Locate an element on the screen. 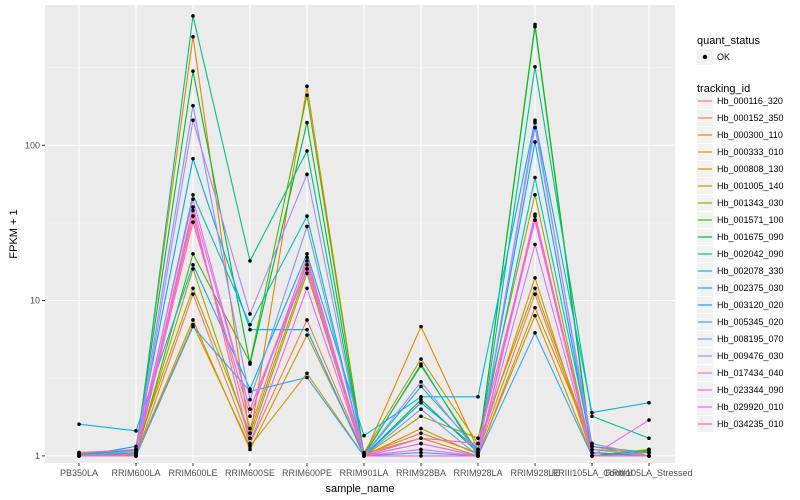 The width and height of the screenshot is (800, 500). x-tick-label: RRIM600SE is located at coordinates (250, 473).